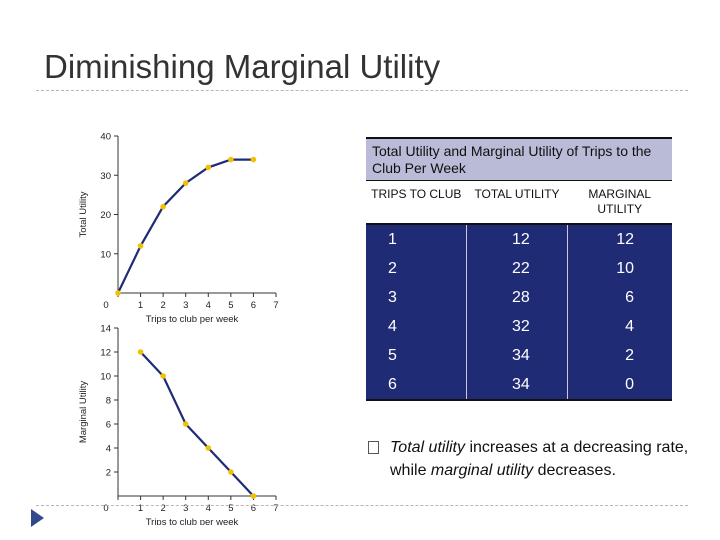 This screenshot has width=720, height=540. I want to click on cell-marginal-utility: 2, so click(619, 355).